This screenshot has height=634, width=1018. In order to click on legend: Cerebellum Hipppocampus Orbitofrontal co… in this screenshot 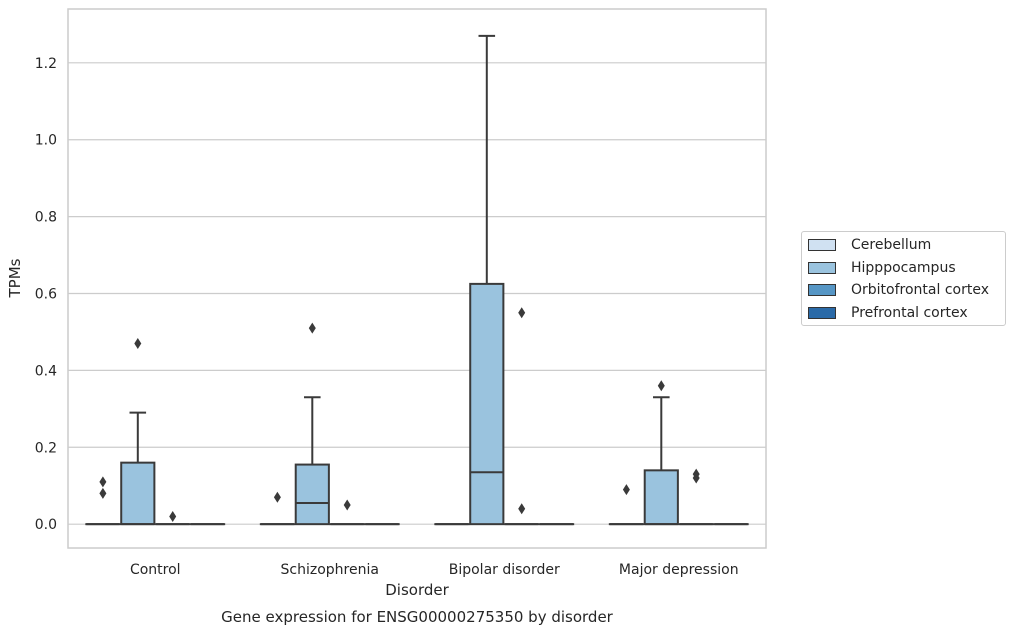, I will do `click(903, 278)`.